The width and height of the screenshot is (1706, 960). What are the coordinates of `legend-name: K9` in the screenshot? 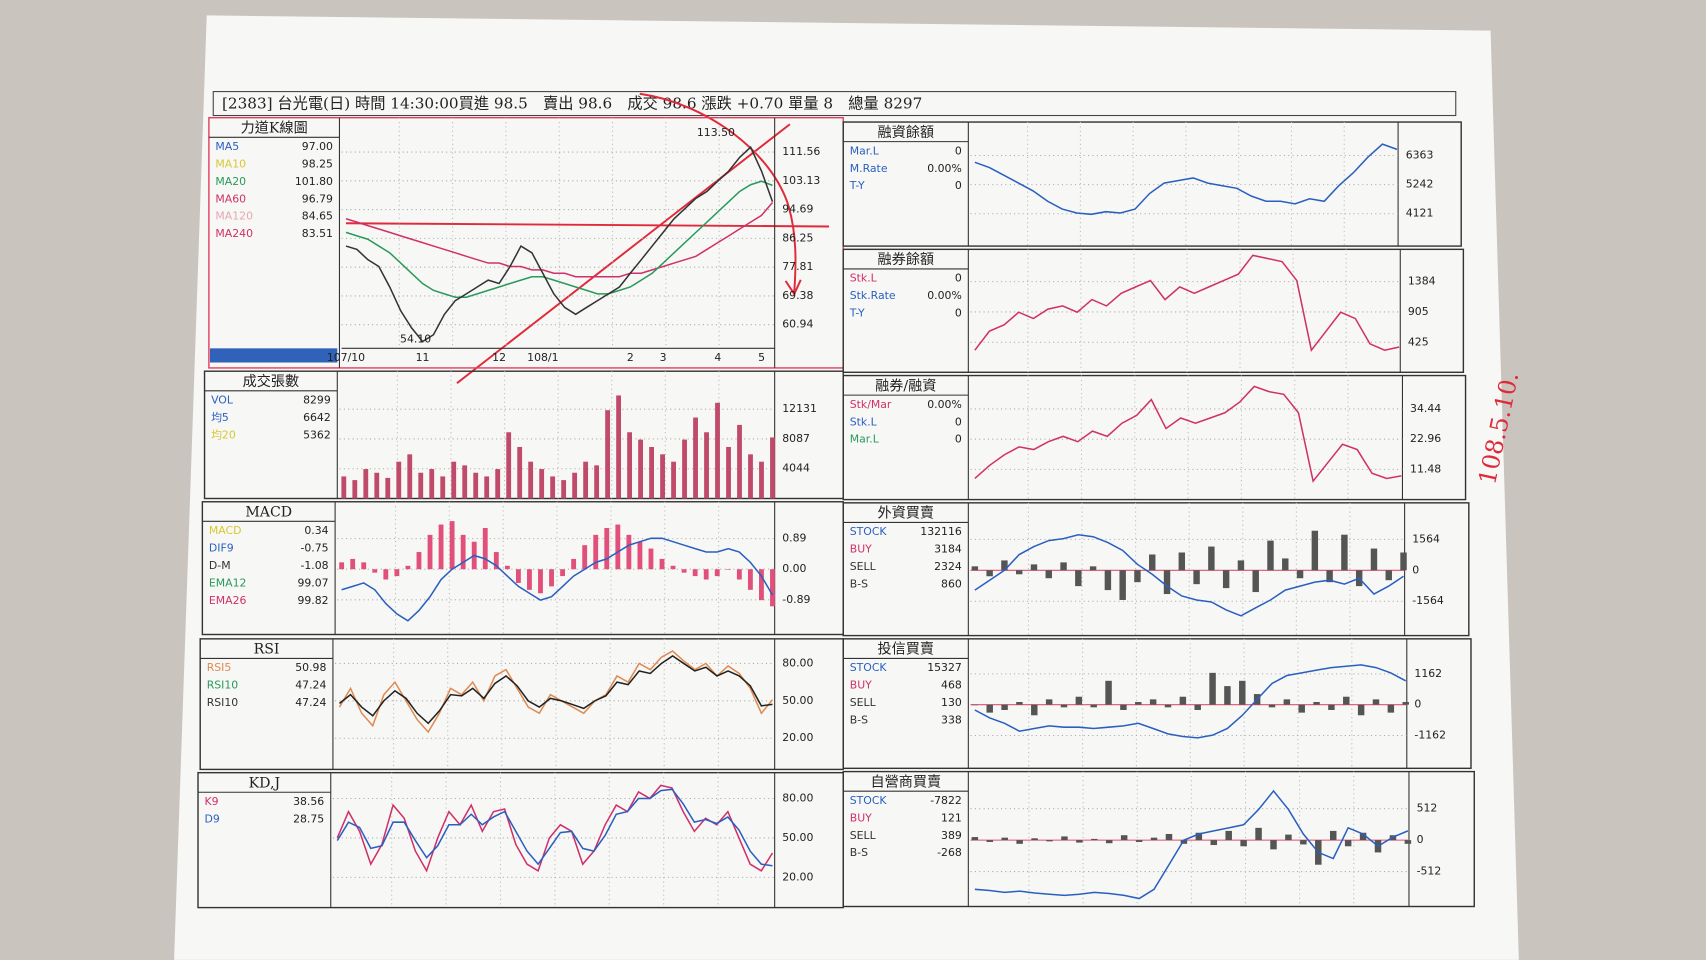 It's located at (212, 801).